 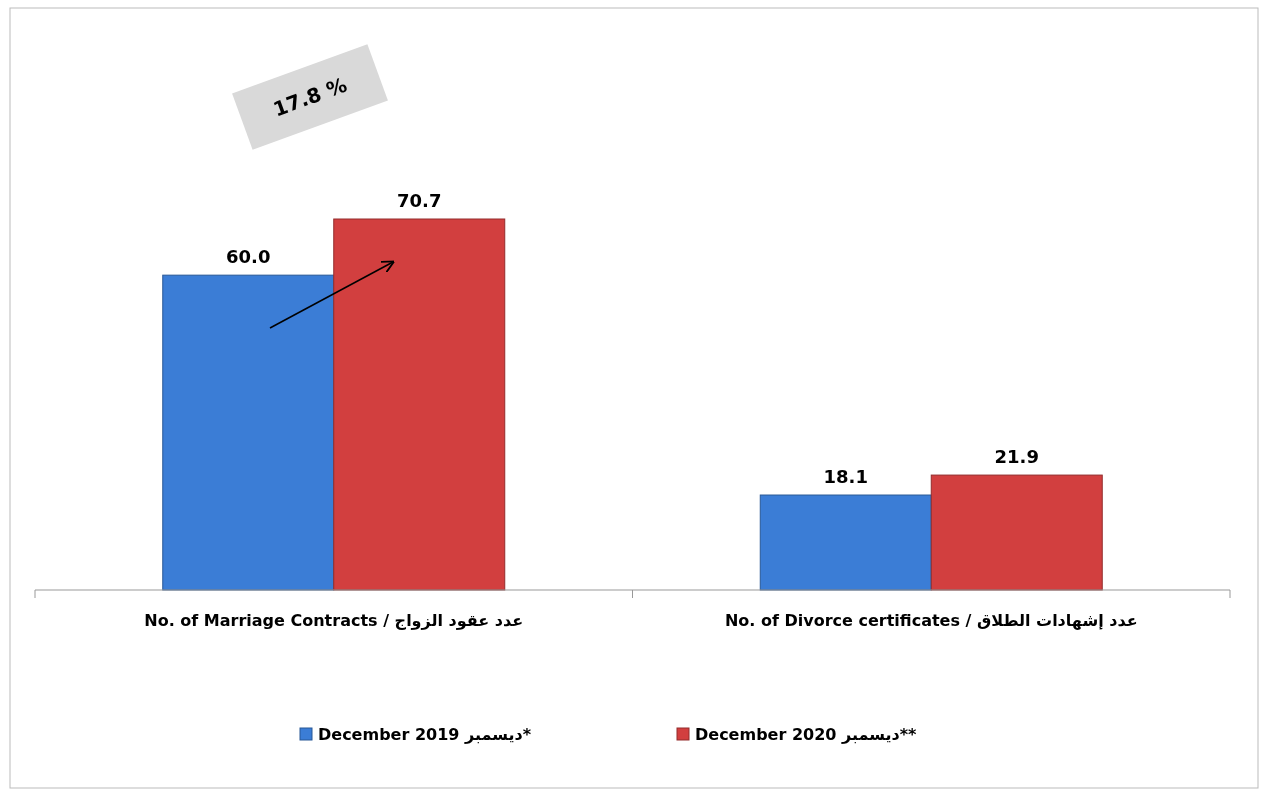 I want to click on legend-label: December 2019 ديسمبر*, so click(x=425, y=734).